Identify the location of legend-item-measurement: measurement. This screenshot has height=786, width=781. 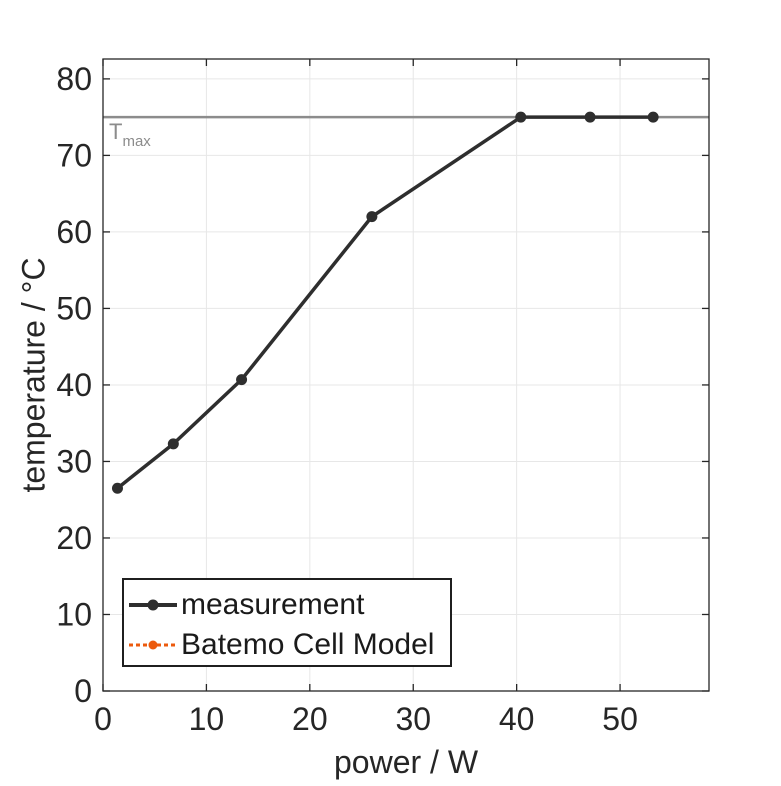
(287, 605).